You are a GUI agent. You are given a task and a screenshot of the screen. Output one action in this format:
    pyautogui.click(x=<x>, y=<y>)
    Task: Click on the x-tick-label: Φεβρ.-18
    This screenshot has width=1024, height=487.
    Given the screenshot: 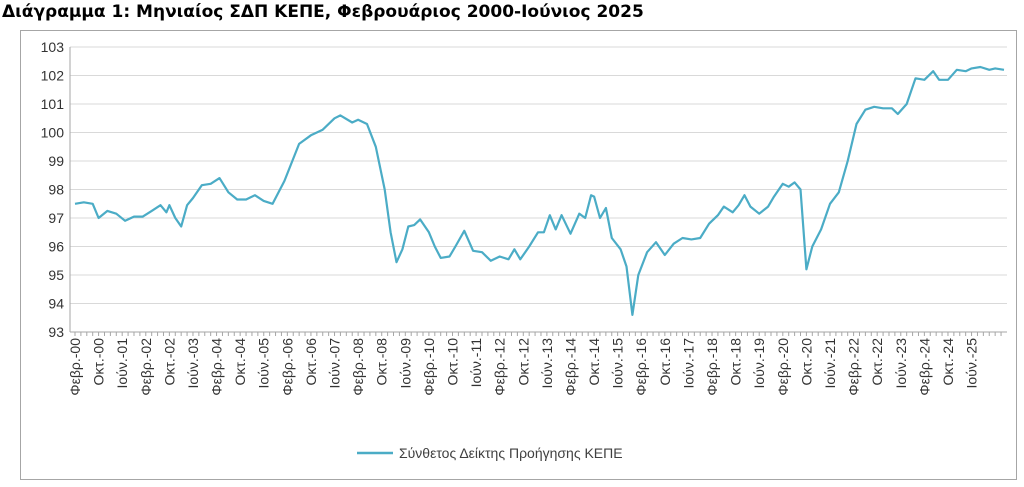 What is the action you would take?
    pyautogui.click(x=712, y=367)
    